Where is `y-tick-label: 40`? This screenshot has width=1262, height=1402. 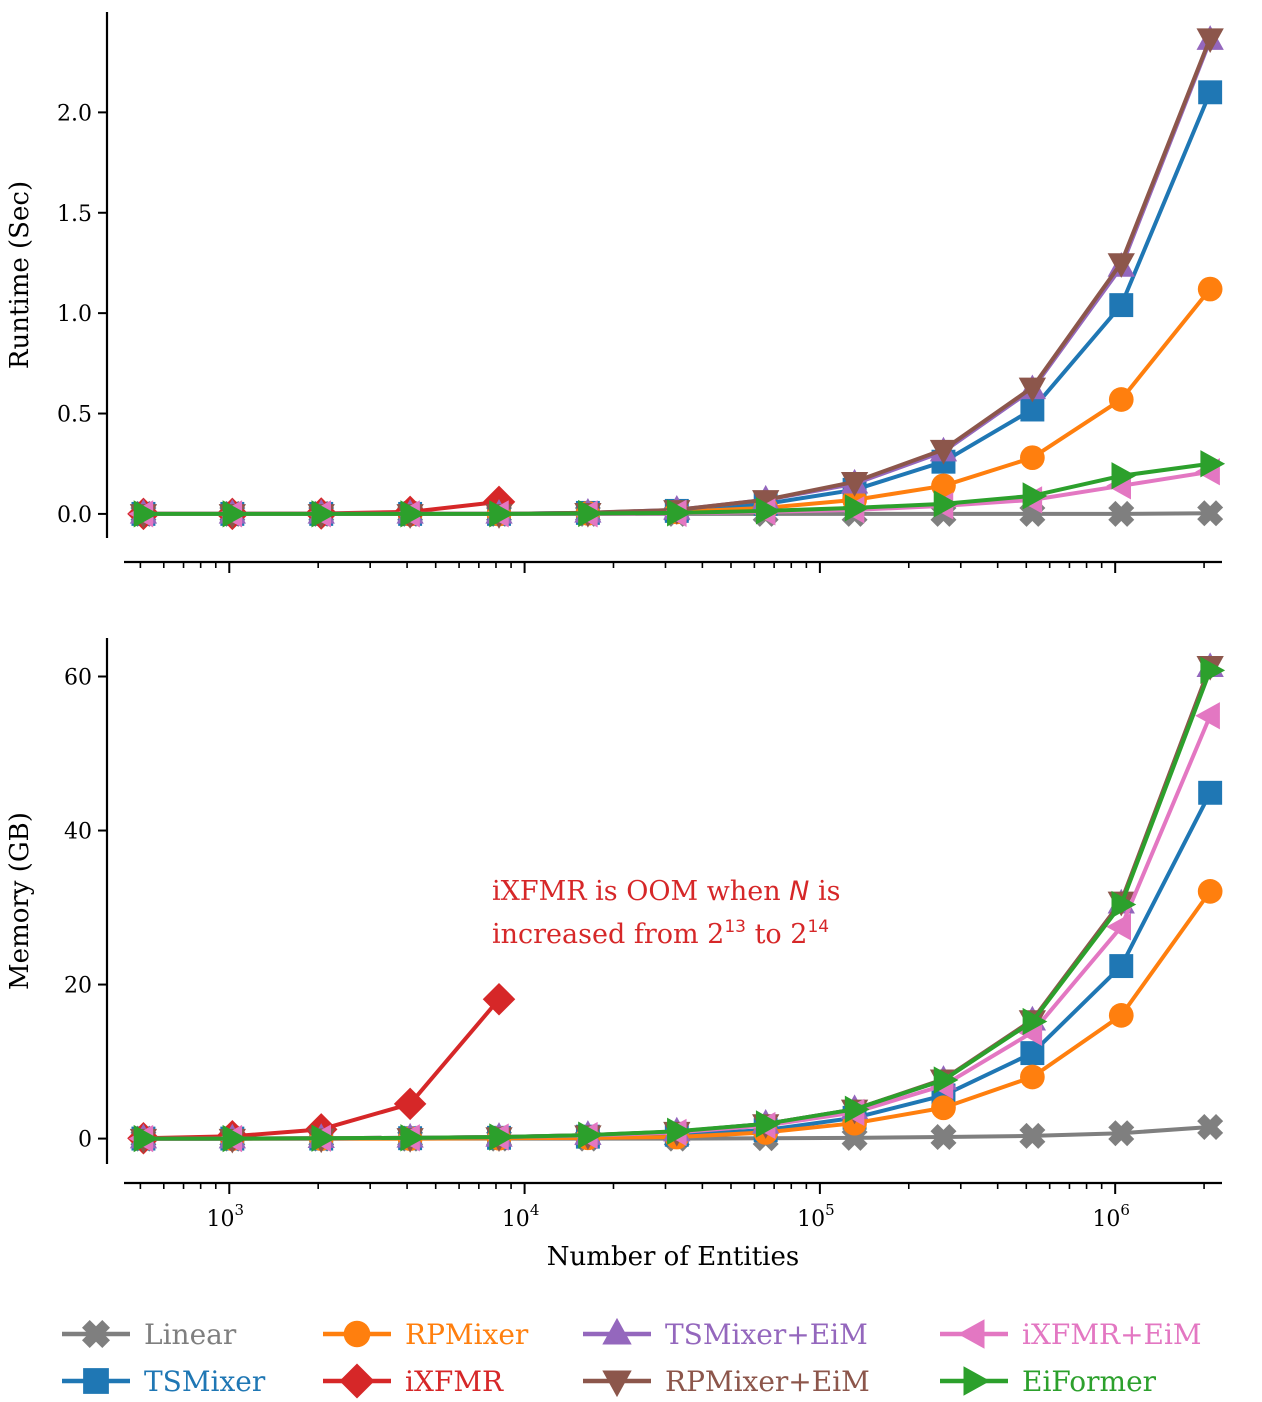 y-tick-label: 40 is located at coordinates (78, 832).